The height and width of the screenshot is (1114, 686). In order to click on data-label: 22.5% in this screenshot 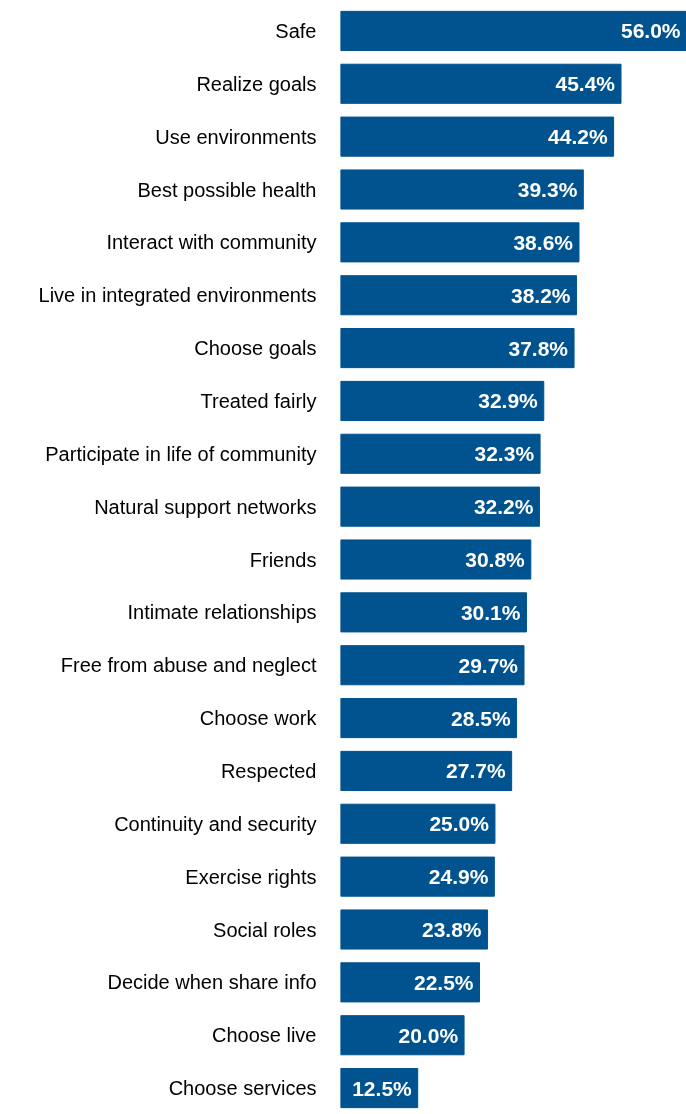, I will do `click(443, 982)`.